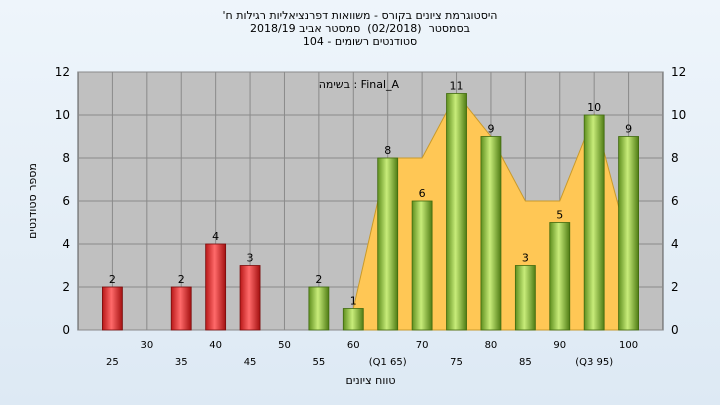 The image size is (720, 405). I want to click on x-tick-50: 50, so click(284, 345).